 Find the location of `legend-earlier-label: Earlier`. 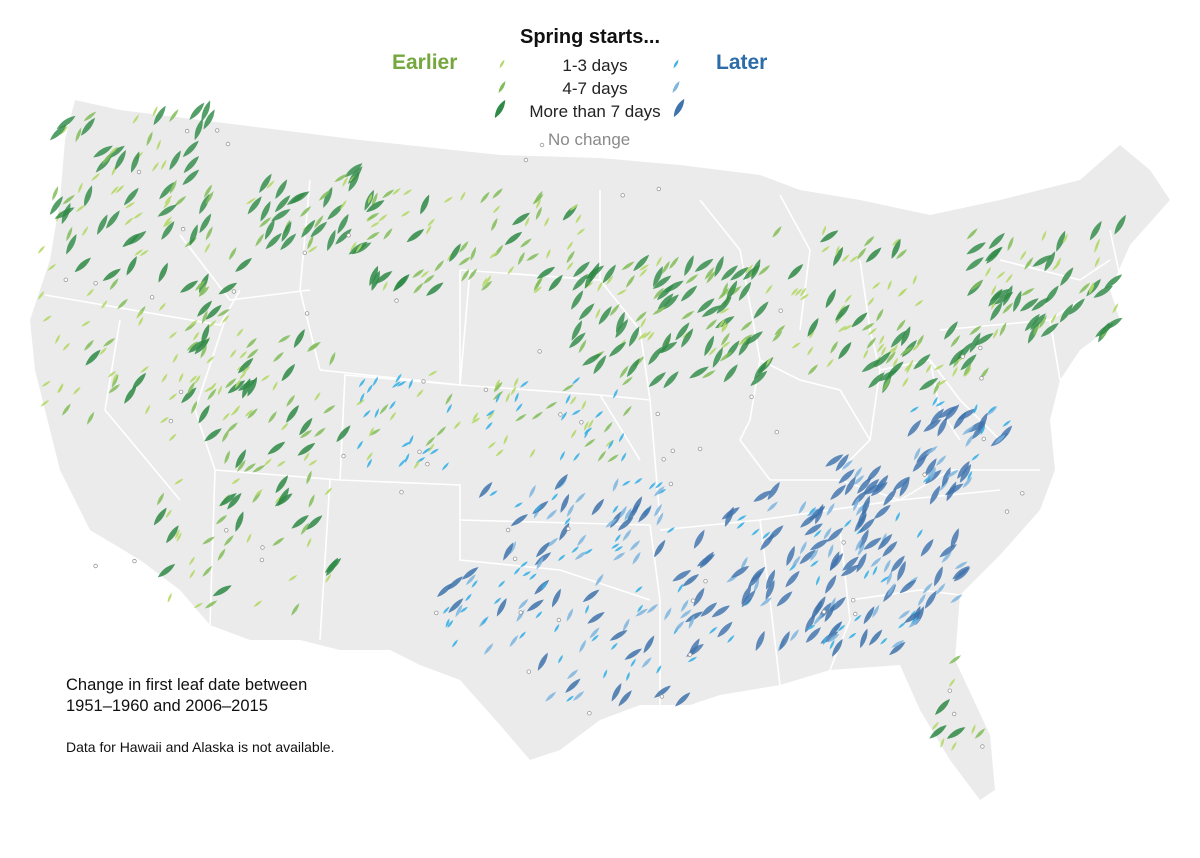

legend-earlier-label: Earlier is located at coordinates (425, 62).